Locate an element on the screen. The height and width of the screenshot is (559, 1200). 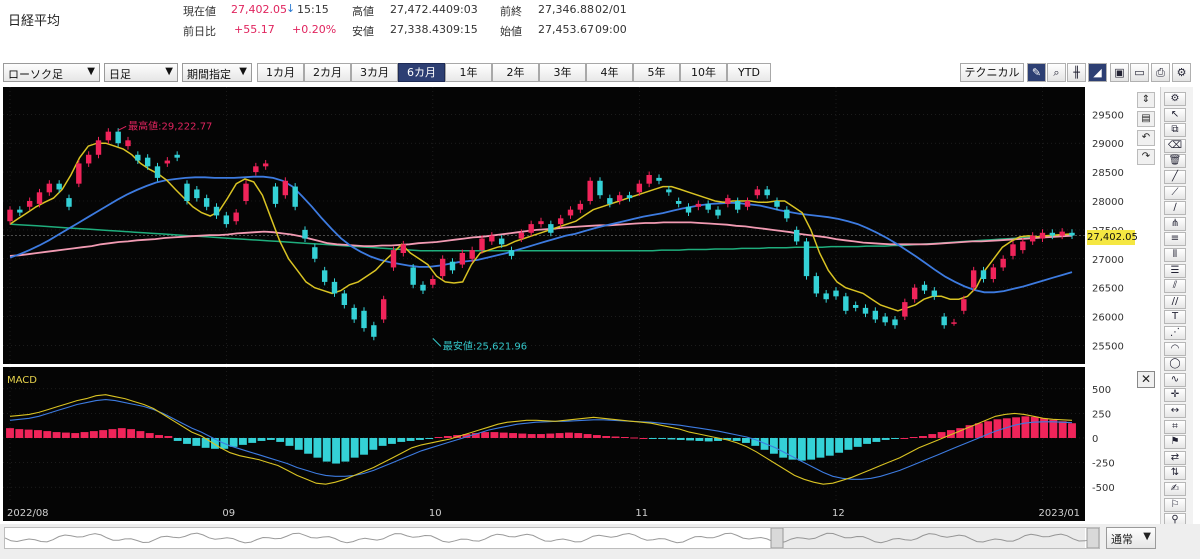
time-tick-label: 09 is located at coordinates (228, 513).